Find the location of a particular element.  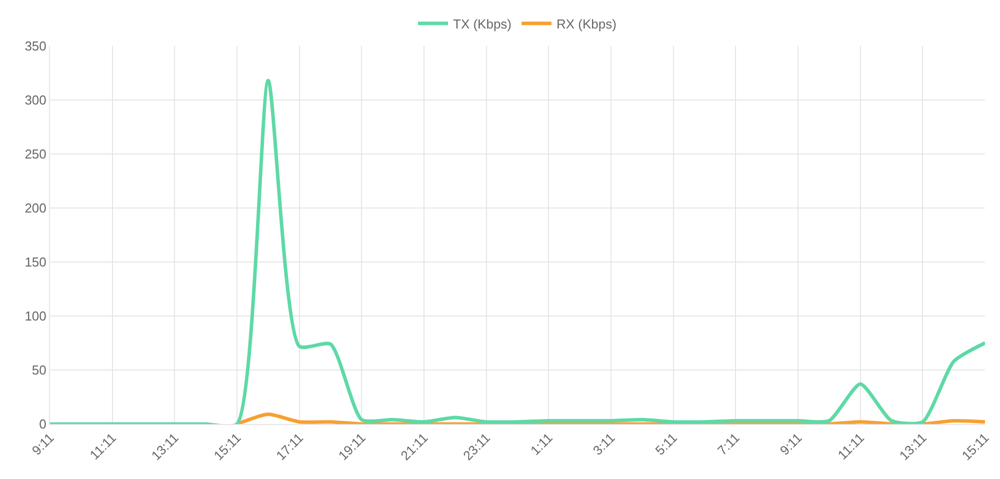

y-tick-label: 250 is located at coordinates (35, 154).